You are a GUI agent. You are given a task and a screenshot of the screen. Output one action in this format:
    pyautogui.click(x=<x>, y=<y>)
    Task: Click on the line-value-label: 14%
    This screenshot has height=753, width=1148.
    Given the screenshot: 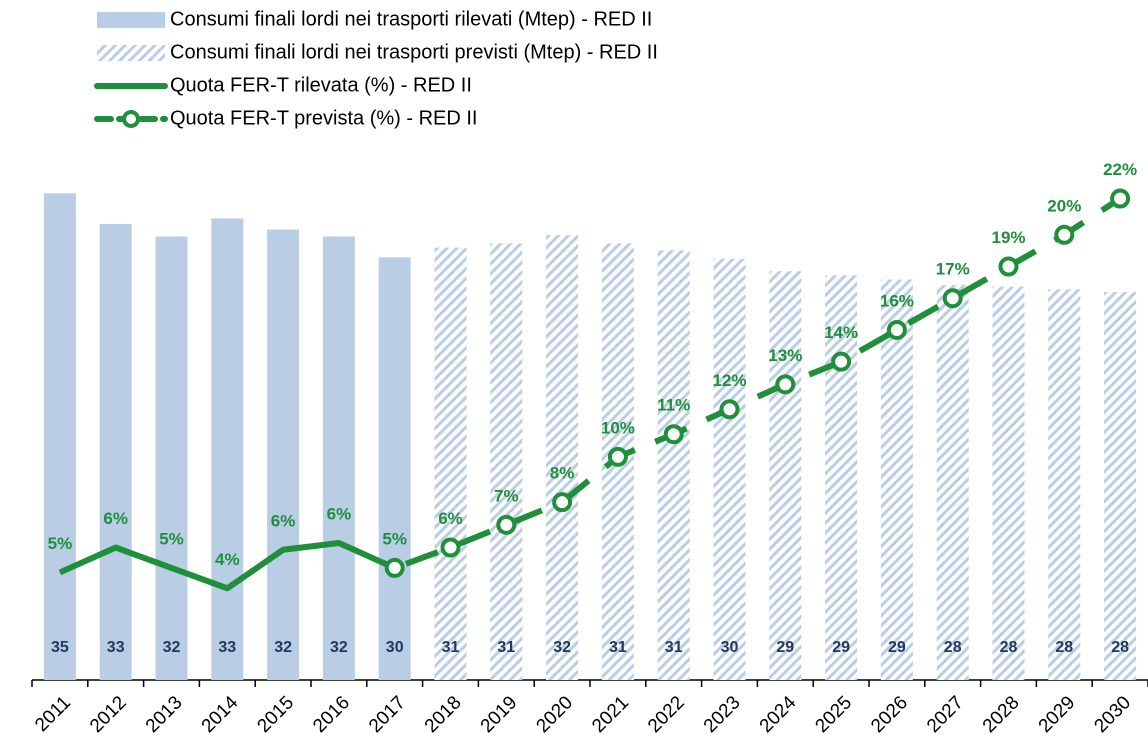 What is the action you would take?
    pyautogui.click(x=841, y=332)
    